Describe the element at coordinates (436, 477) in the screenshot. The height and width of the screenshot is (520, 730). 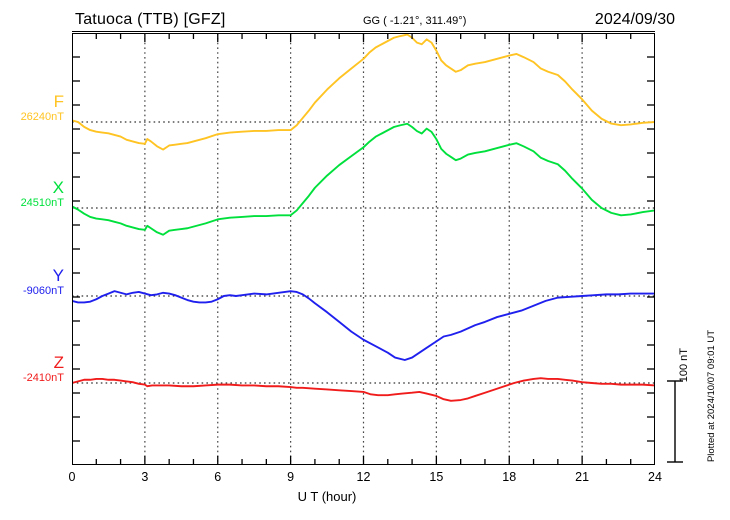
I see `x-tick-label-15: 15` at that location.